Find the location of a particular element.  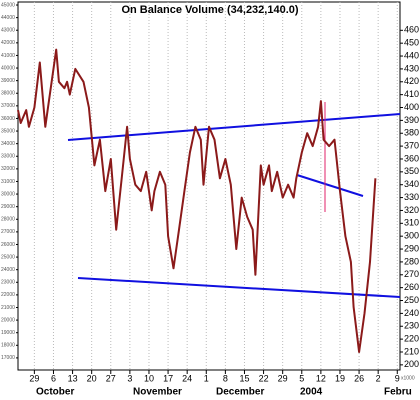

y2-tick-label: 34000 is located at coordinates (8, 144).